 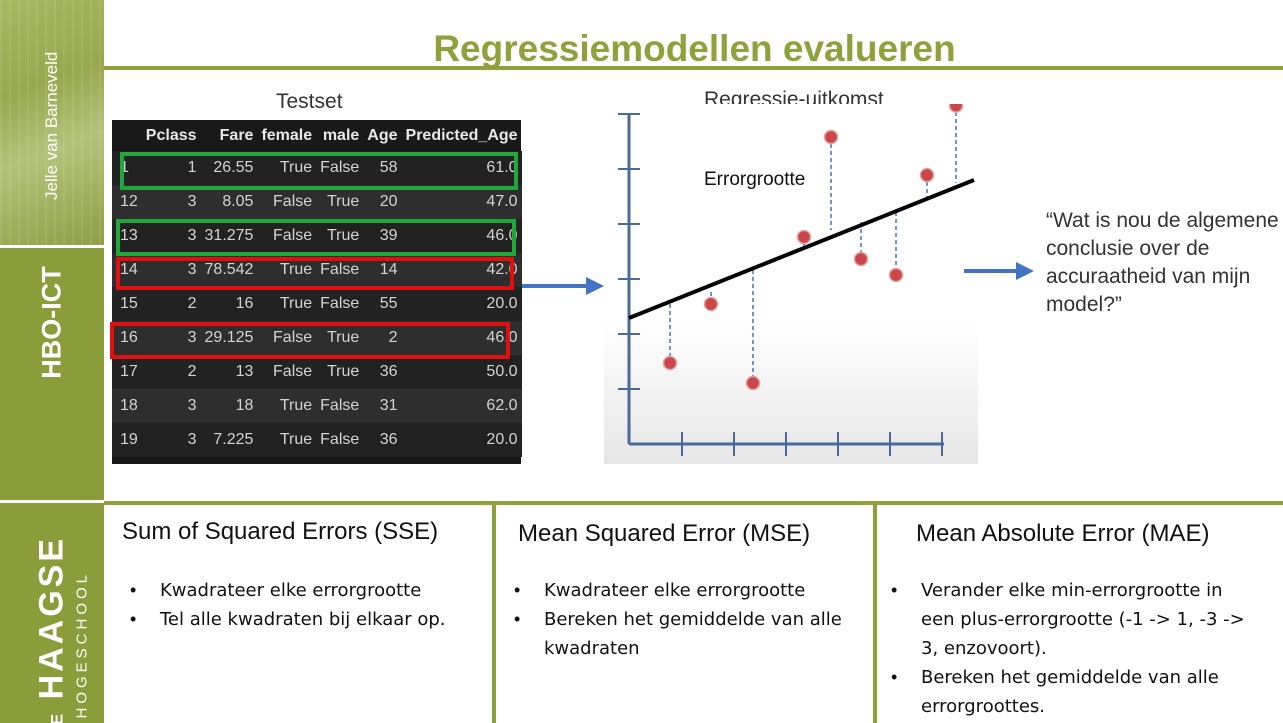 I want to click on testset-label: Testset, so click(x=309, y=101).